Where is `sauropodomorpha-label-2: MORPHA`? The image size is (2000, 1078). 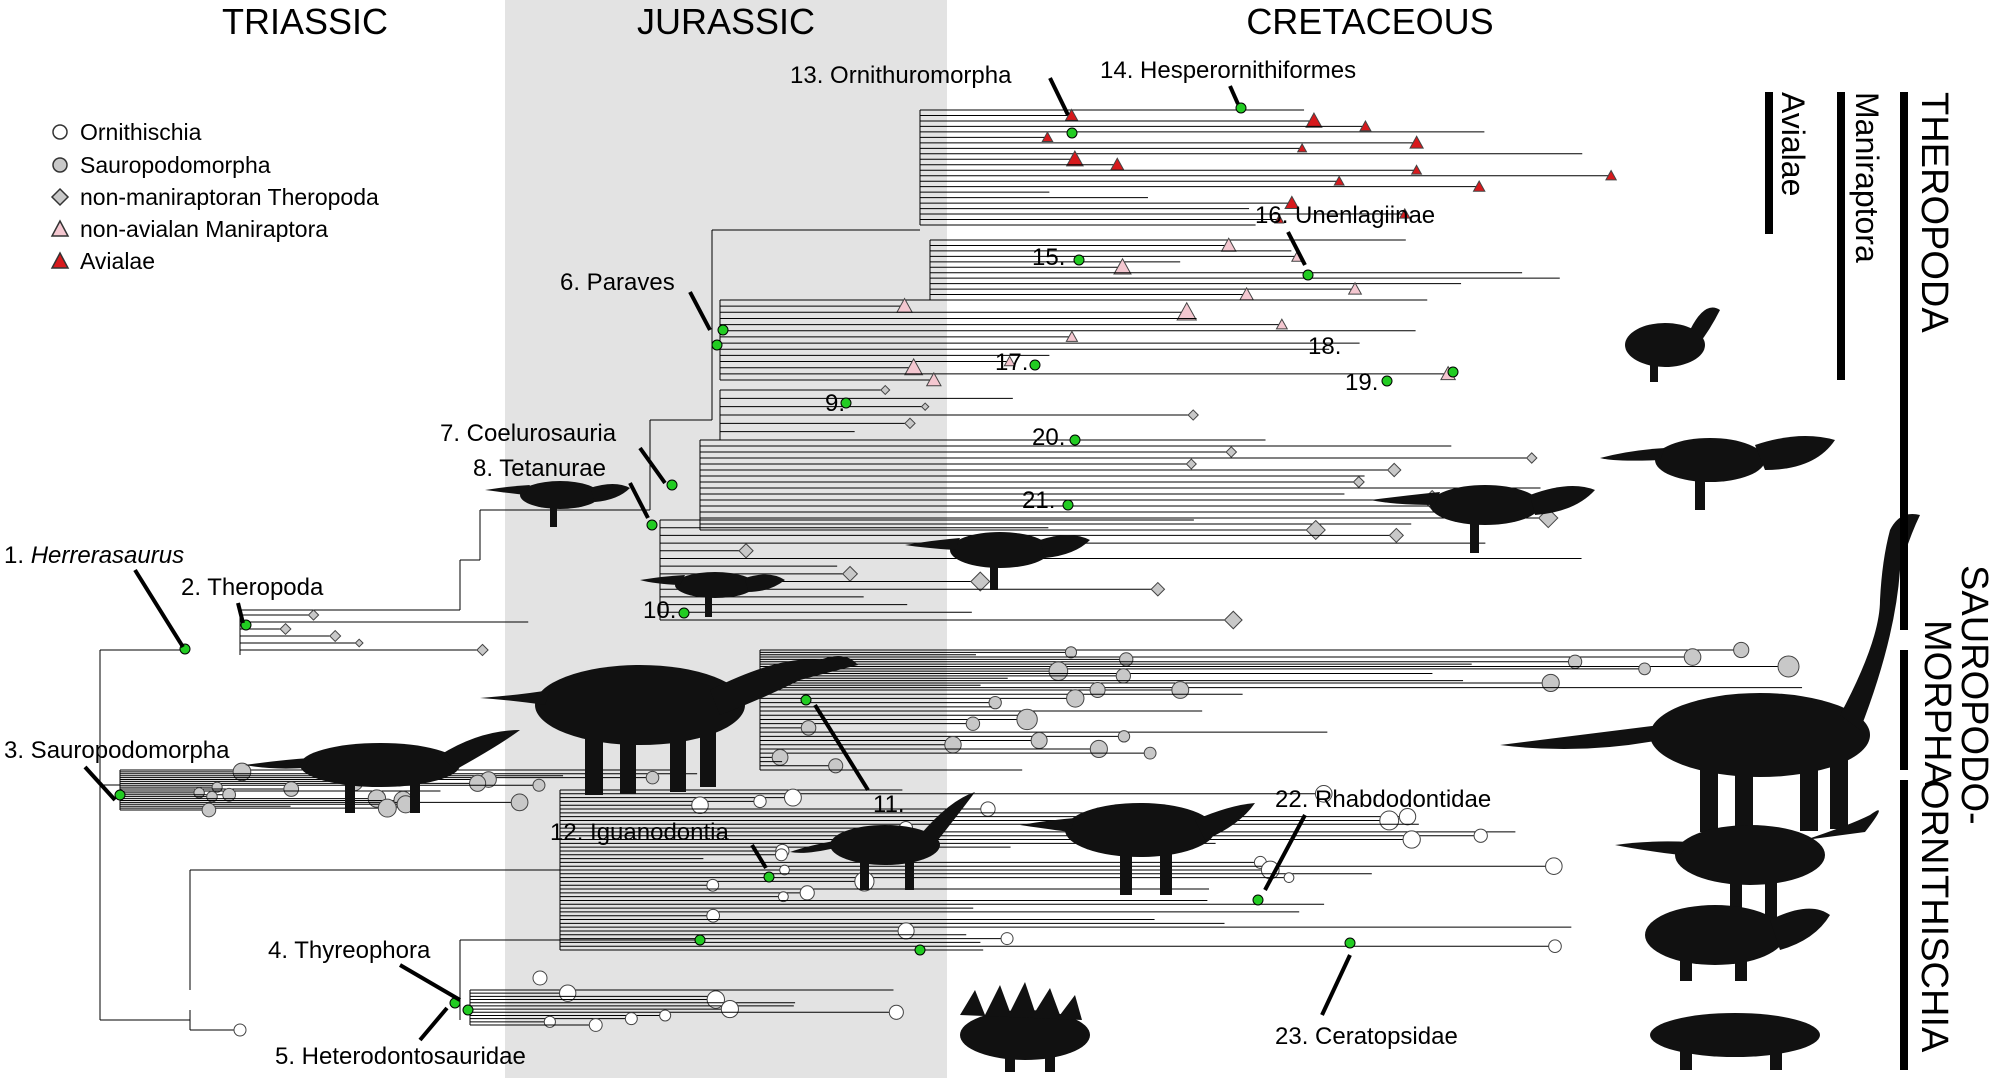 sauropodomorpha-label-2: MORPHA is located at coordinates (1937, 703).